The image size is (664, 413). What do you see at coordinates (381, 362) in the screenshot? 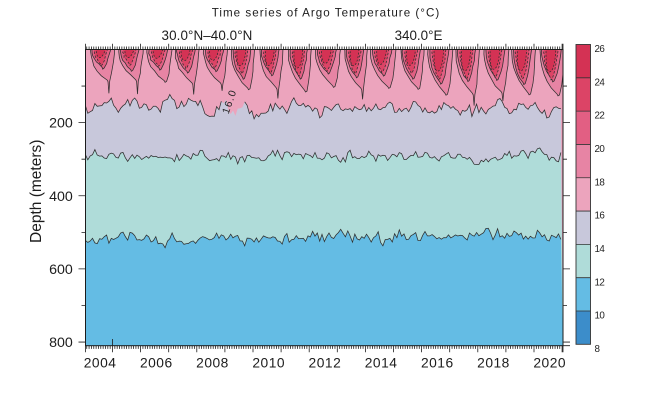
I see `svg-text: 2014` at bounding box center [381, 362].